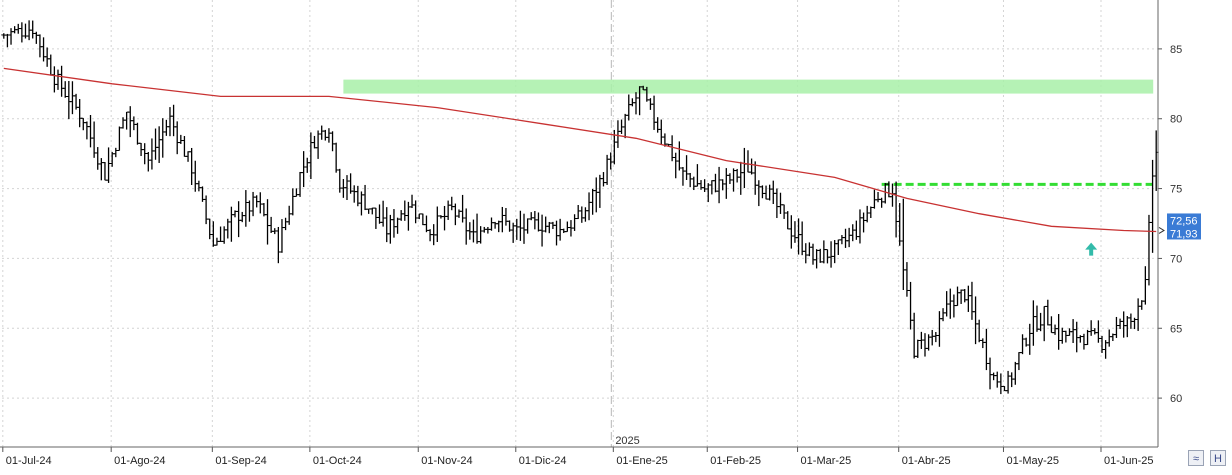 Image resolution: width=1232 pixels, height=475 pixels. What do you see at coordinates (1032, 461) in the screenshot?
I see `x-tick-label: 01-May-25` at bounding box center [1032, 461].